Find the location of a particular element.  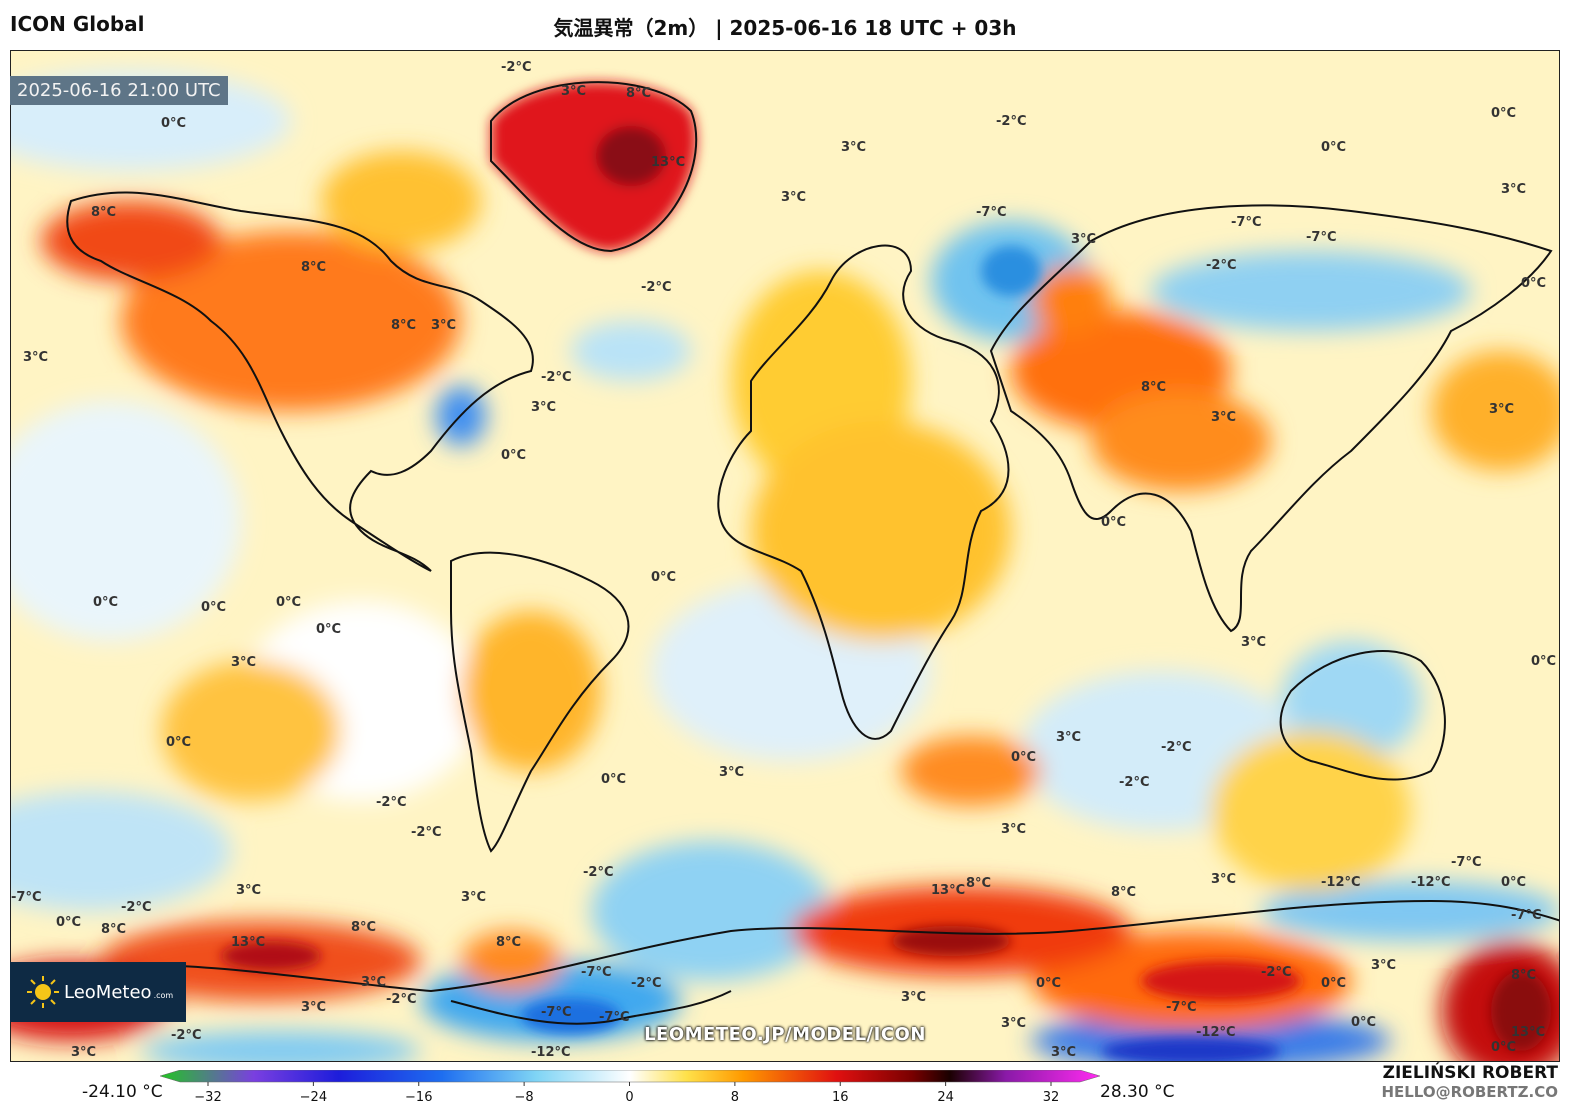

colorbar-tick-label: −24 is located at coordinates (313, 1097).